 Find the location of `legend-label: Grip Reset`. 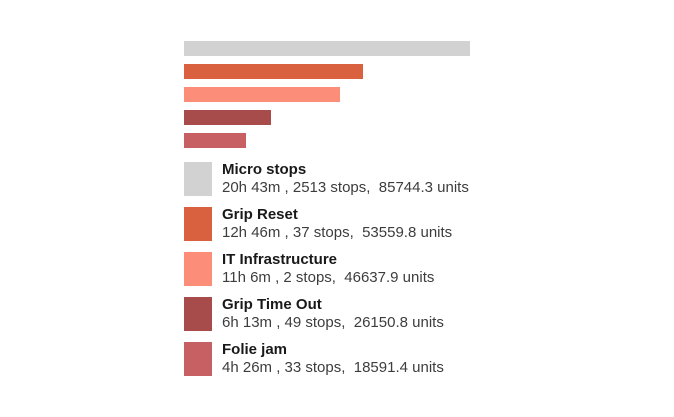

legend-label: Grip Reset is located at coordinates (260, 214).